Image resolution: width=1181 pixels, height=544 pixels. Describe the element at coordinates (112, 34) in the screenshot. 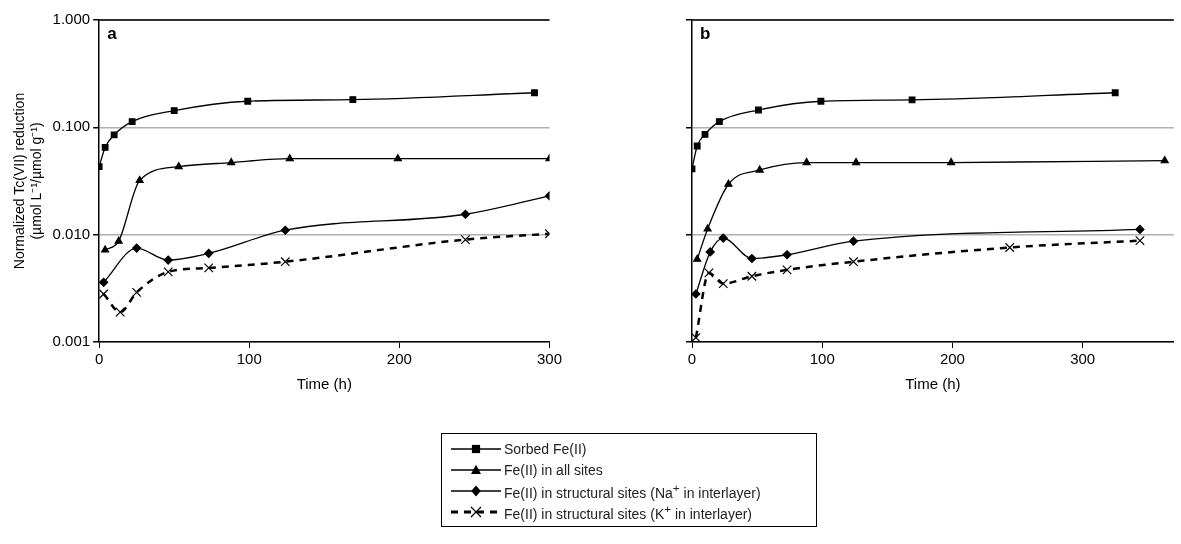

I see `chart-title: a` at that location.